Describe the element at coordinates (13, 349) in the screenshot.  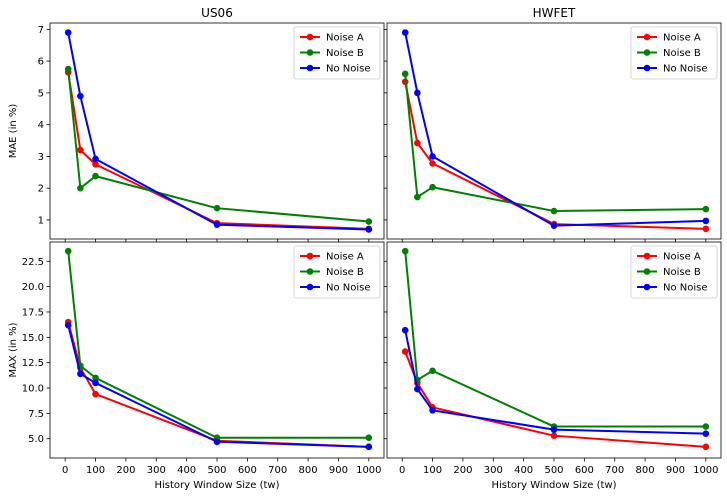
I see `y-axis-label: MAX (in %)` at that location.